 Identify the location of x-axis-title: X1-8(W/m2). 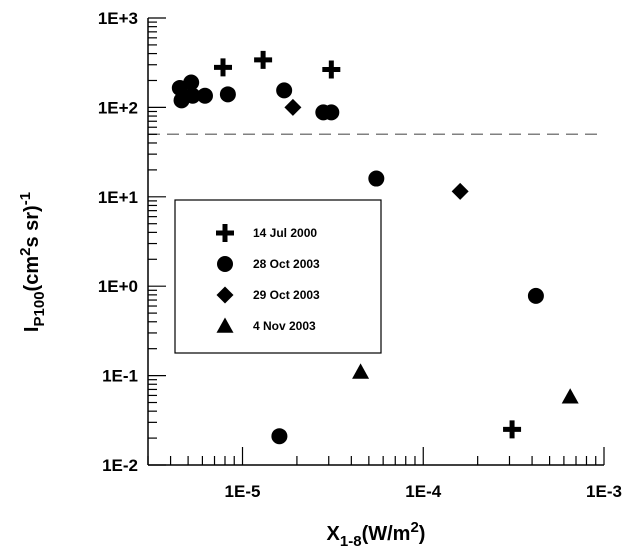
(376, 534).